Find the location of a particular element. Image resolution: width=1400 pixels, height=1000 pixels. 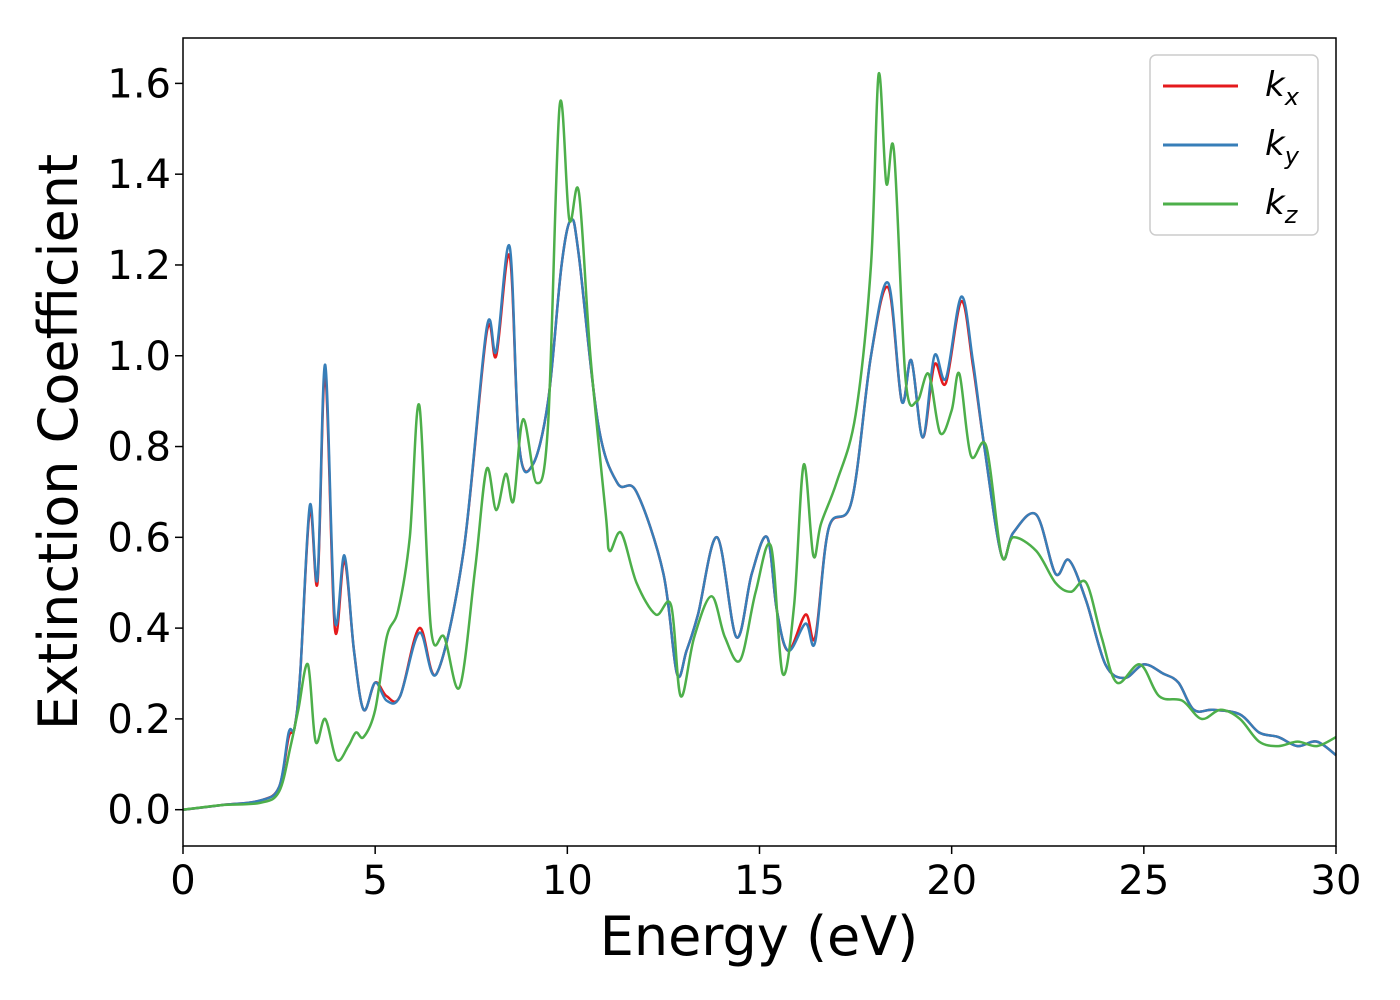

y-tick-label: 0.6 is located at coordinates (139, 538).